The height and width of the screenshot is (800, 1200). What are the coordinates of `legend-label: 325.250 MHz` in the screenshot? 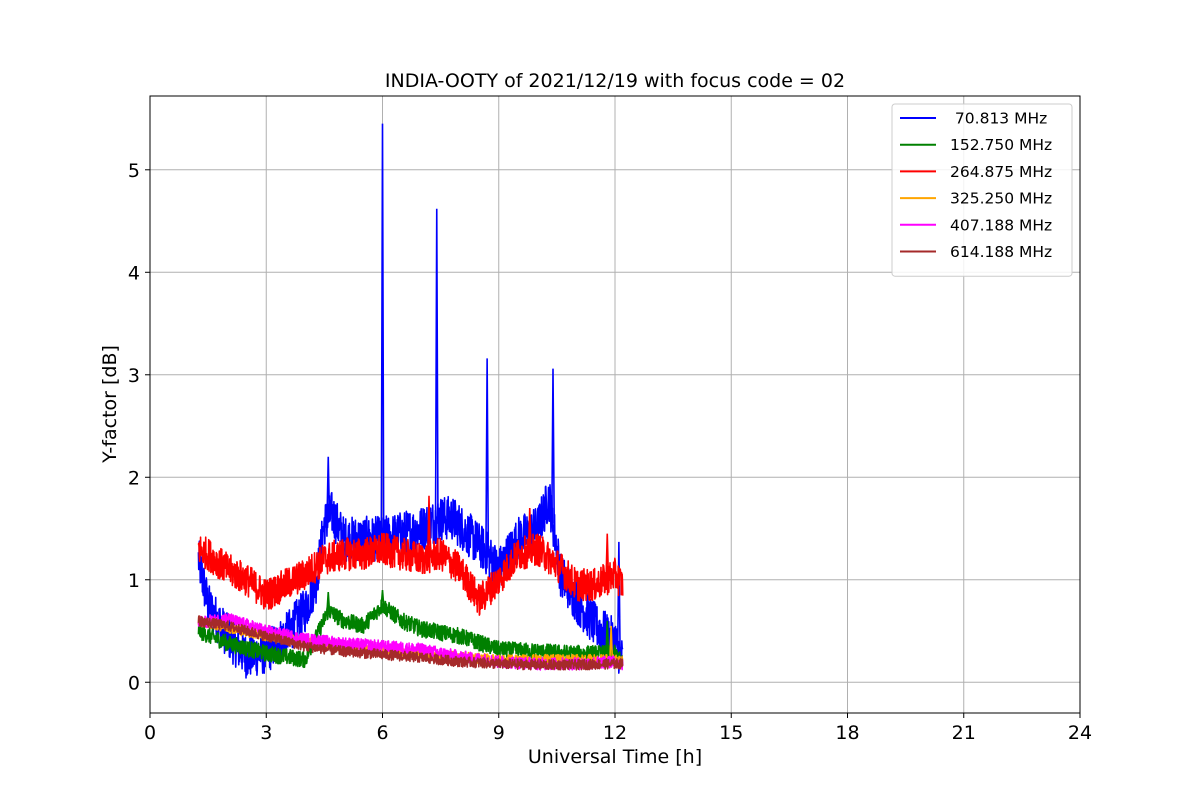 It's located at (1001, 199).